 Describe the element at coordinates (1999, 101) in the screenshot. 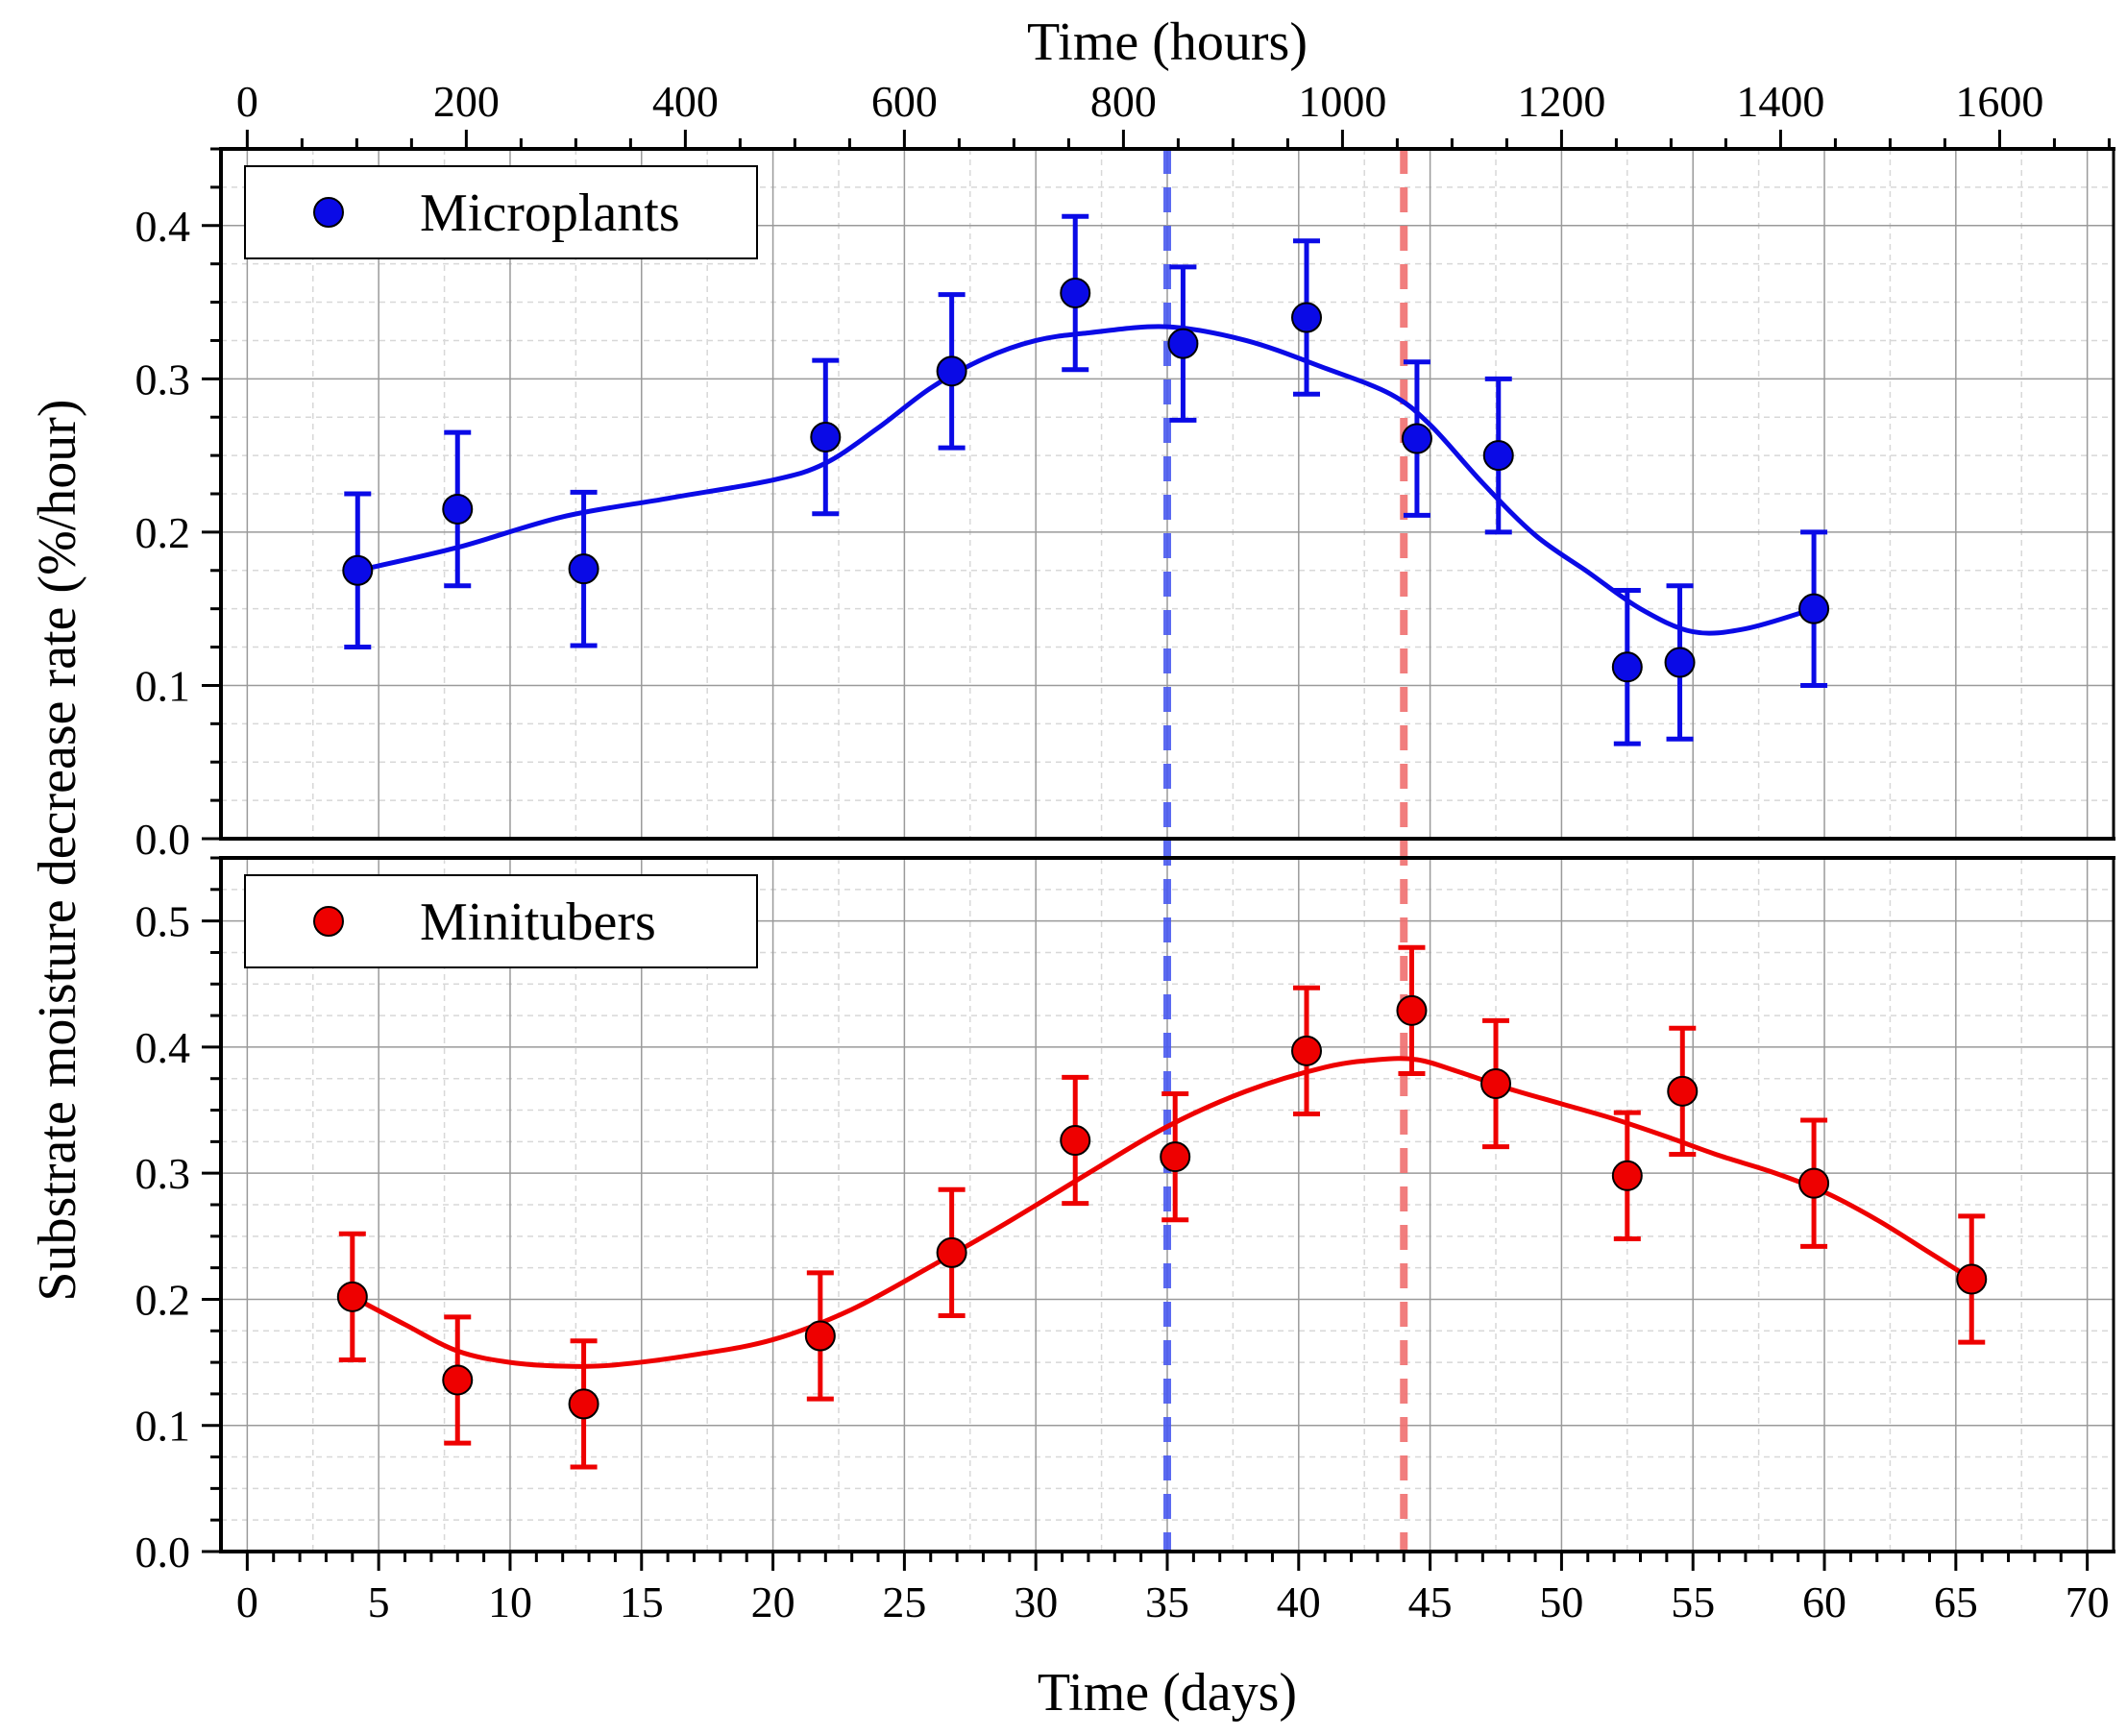

I see `x-tick-label-hours: 1600` at that location.